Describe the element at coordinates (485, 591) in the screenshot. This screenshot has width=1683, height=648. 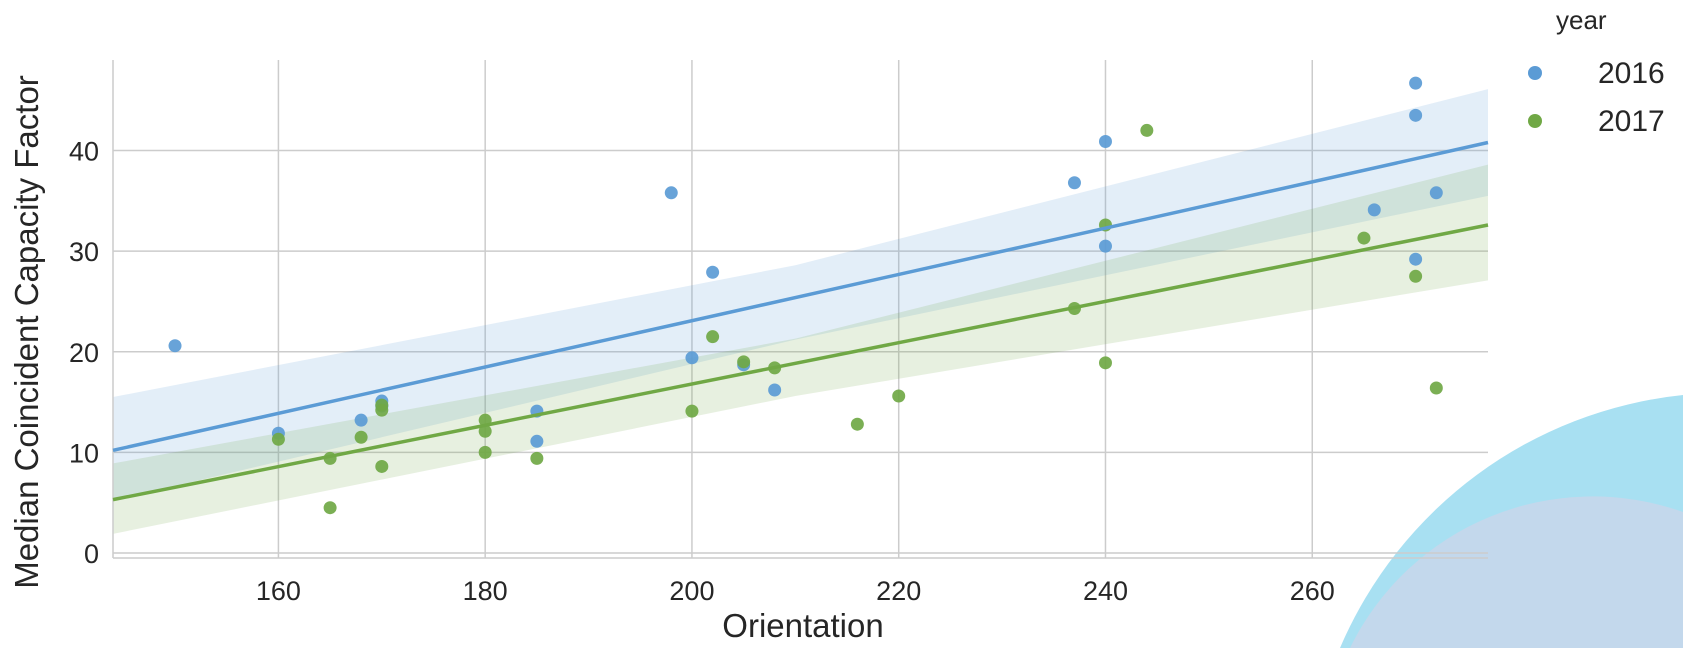
I see `x-tick-label: 180` at that location.